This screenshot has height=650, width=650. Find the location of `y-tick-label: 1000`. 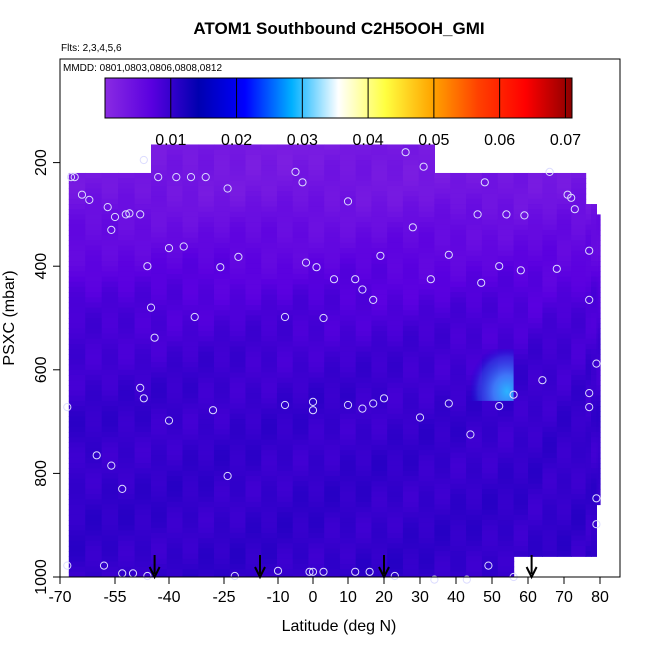

y-tick-label: 1000 is located at coordinates (41, 577).